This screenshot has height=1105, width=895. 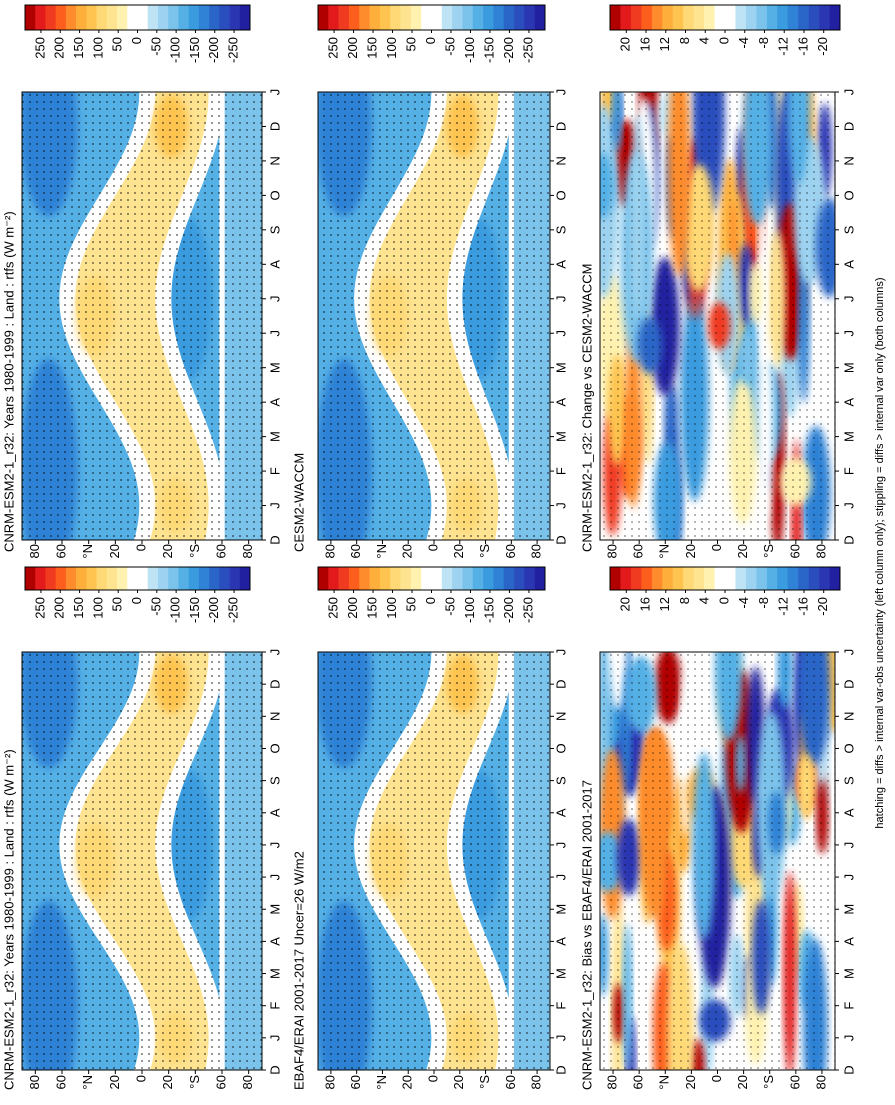 I want to click on colorbar-tick-label: 12, so click(x=664, y=604).